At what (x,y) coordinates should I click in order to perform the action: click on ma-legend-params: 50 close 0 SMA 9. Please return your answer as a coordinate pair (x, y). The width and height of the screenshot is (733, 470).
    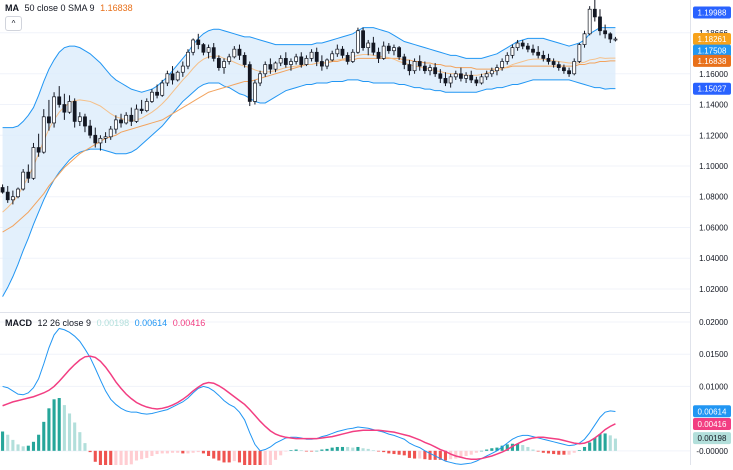
    Looking at the image, I should click on (59, 8).